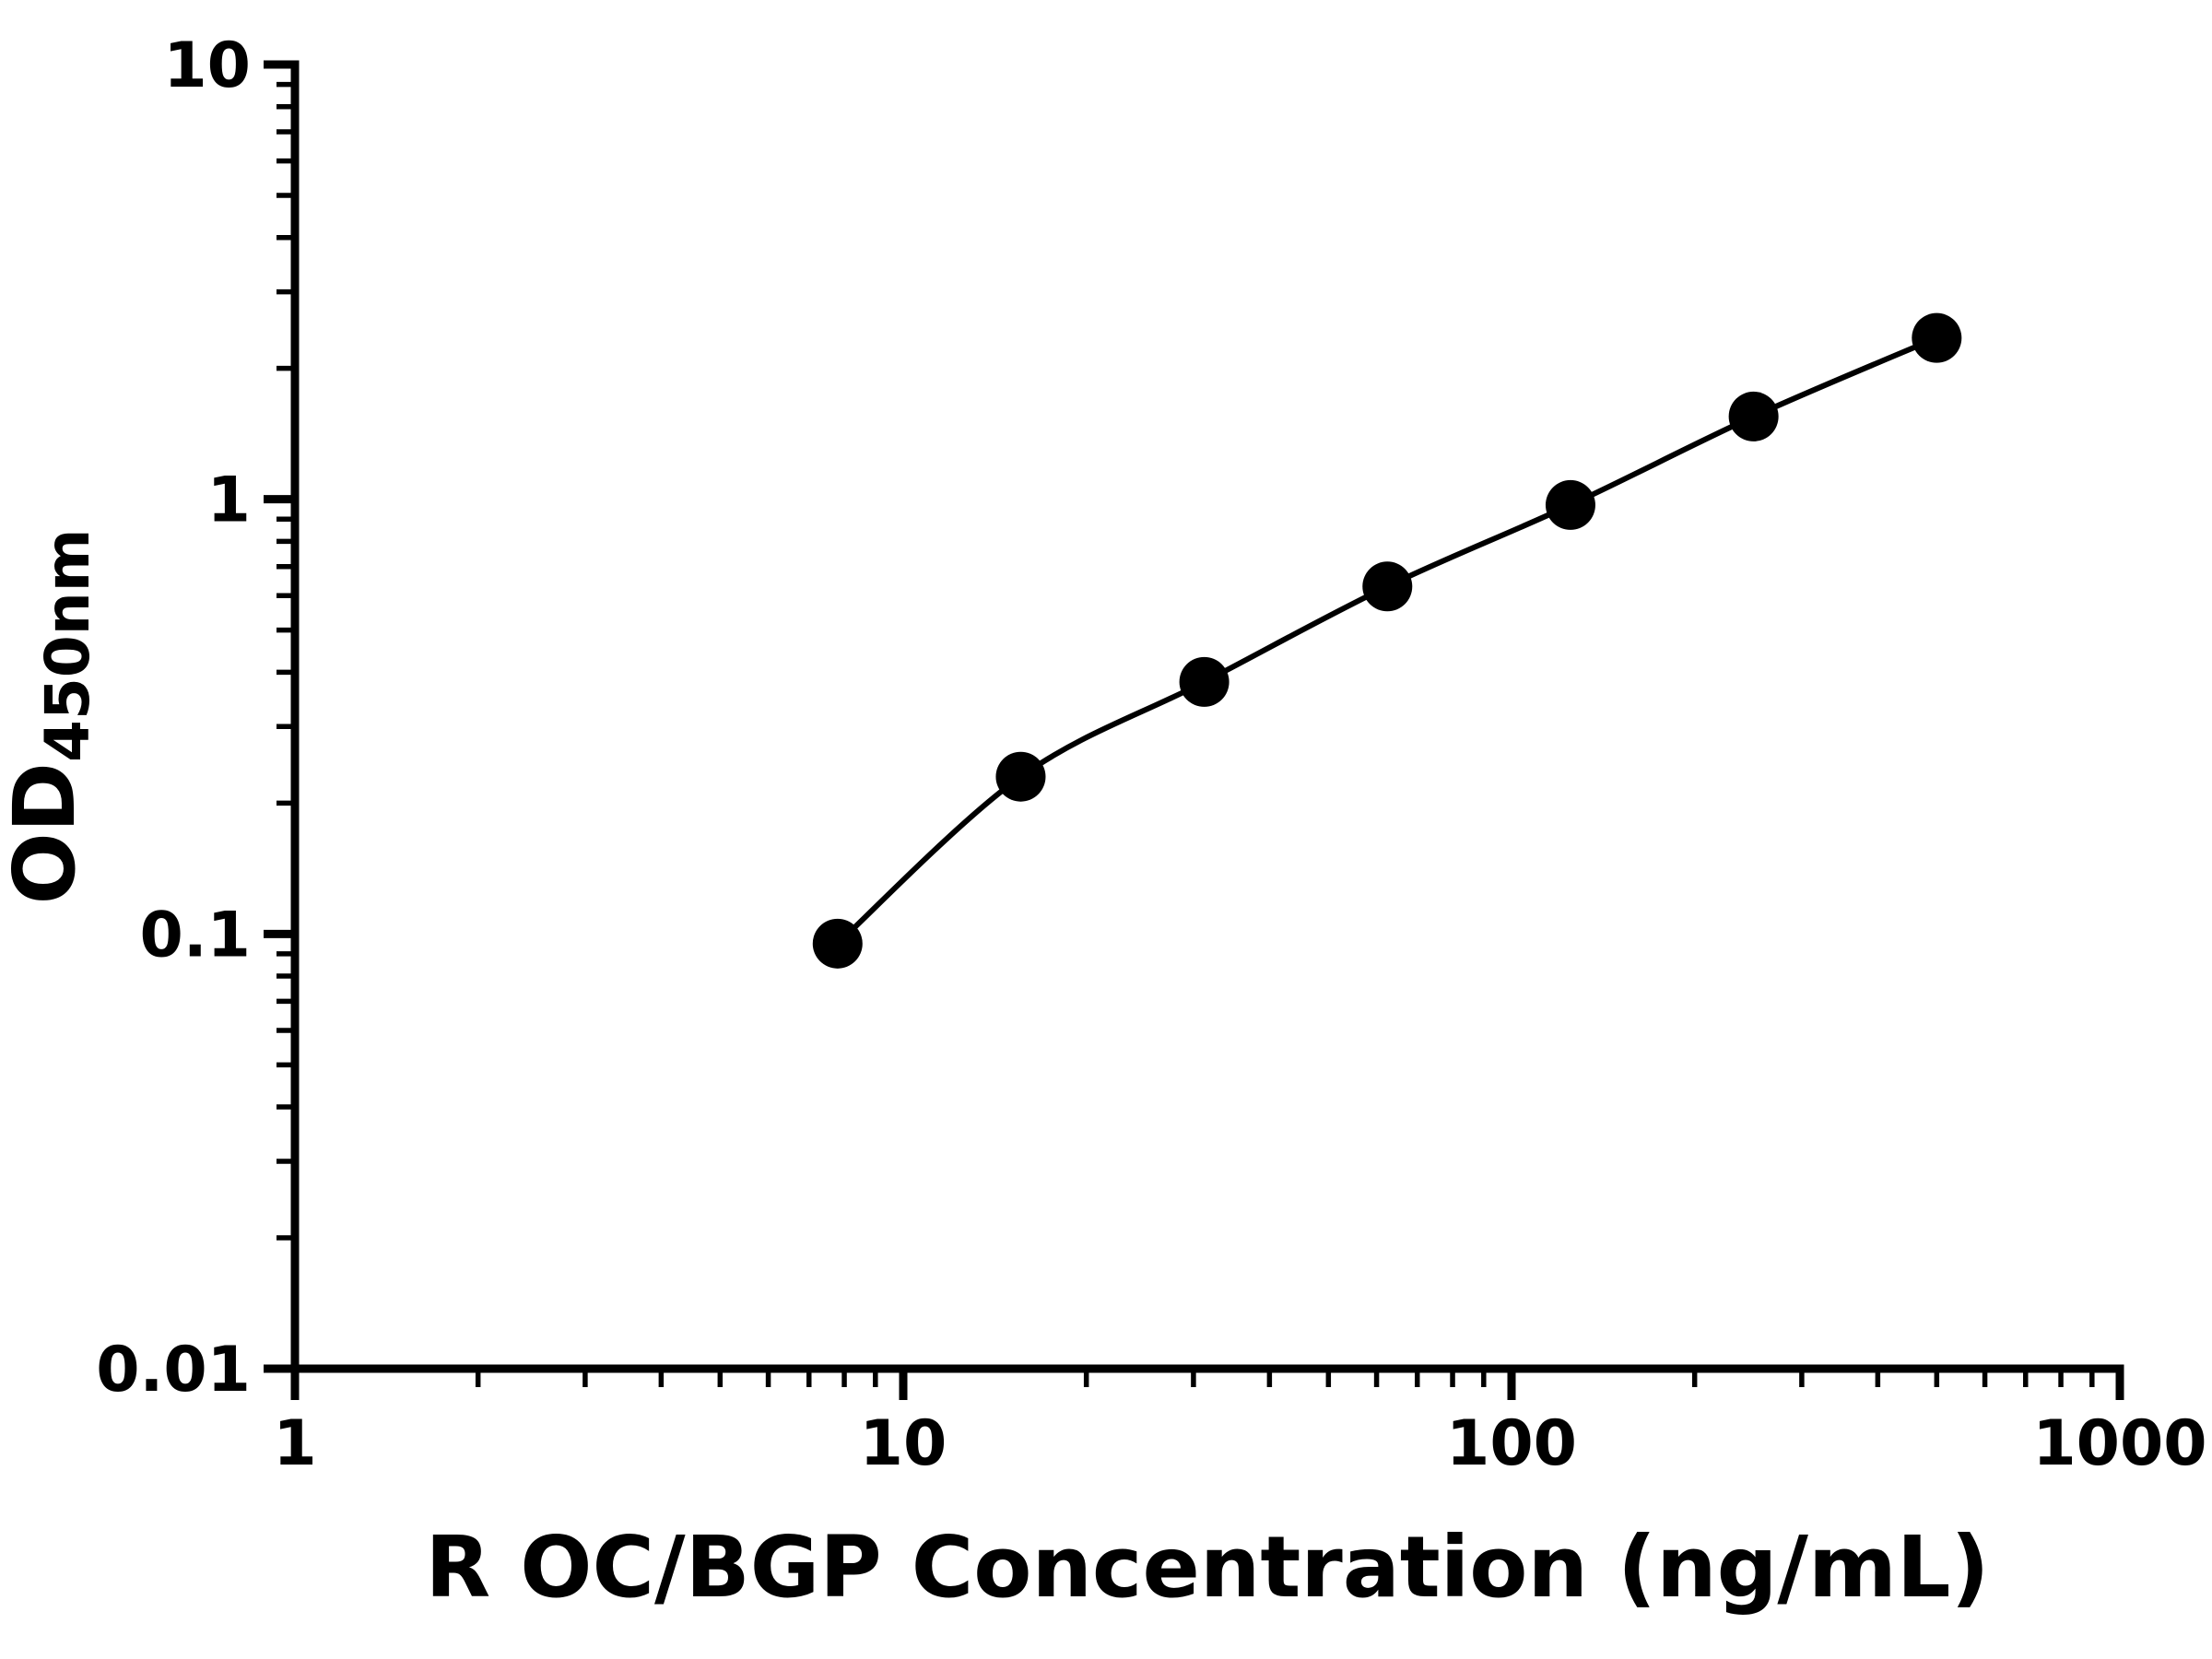 The width and height of the screenshot is (2212, 1659). What do you see at coordinates (2119, 1443) in the screenshot?
I see `x-tick-label: 1000` at bounding box center [2119, 1443].